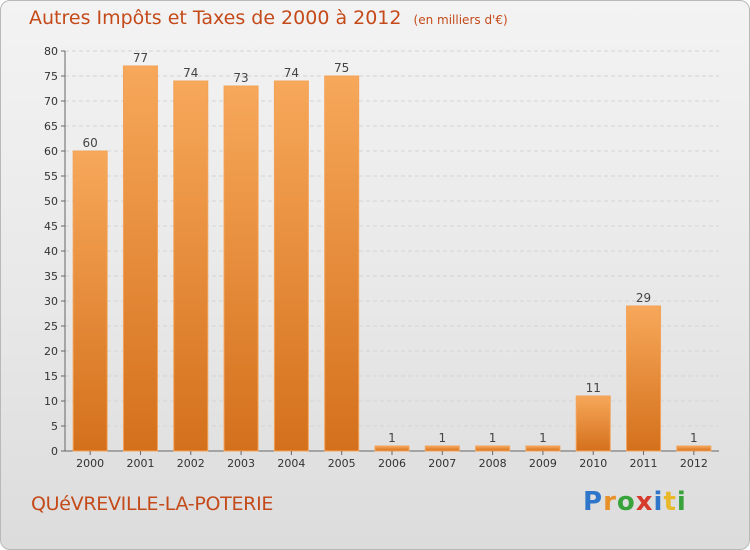 Image resolution: width=750 pixels, height=550 pixels. I want to click on bar-value-label: 29, so click(643, 298).